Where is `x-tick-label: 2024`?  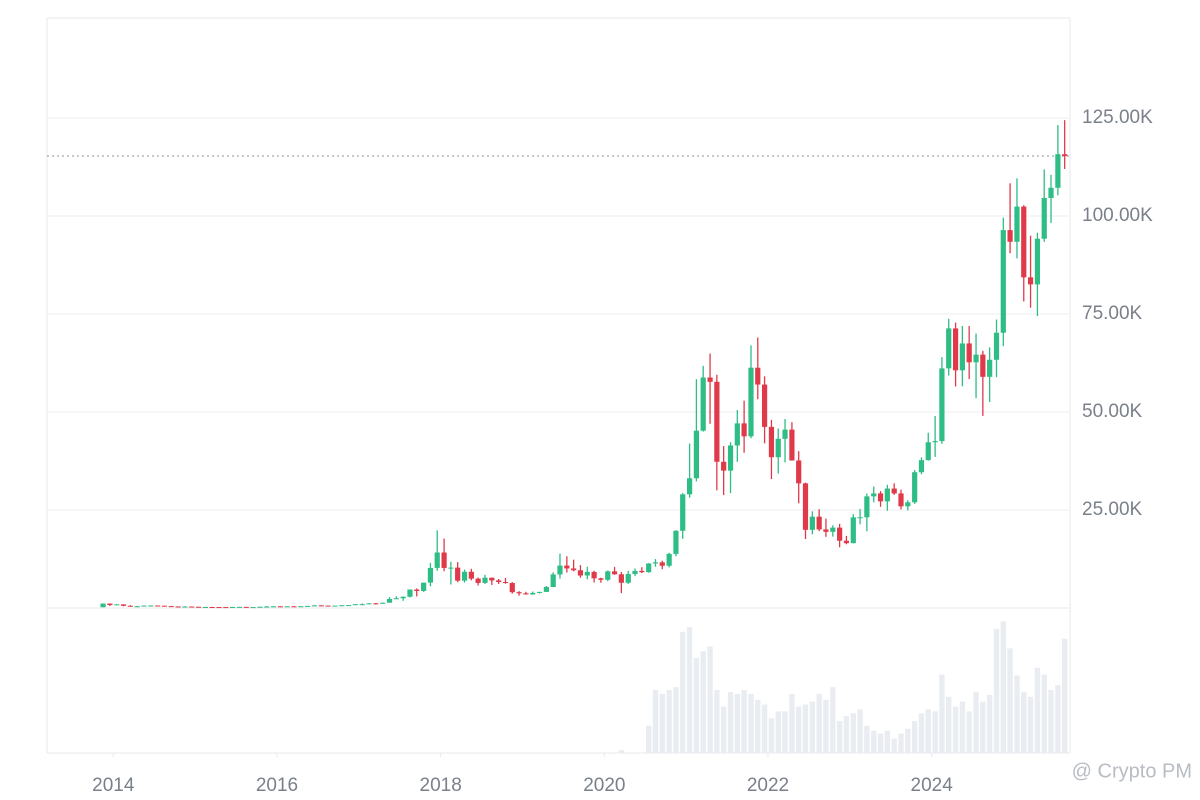 x-tick-label: 2024 is located at coordinates (932, 785).